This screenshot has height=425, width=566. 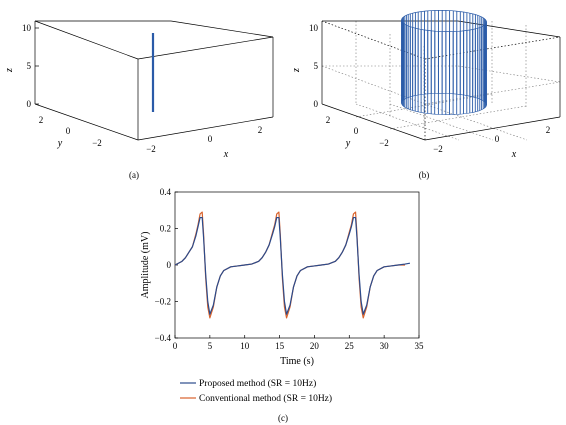 I want to click on panel-a-y-tick-label: 0, so click(x=68, y=131).